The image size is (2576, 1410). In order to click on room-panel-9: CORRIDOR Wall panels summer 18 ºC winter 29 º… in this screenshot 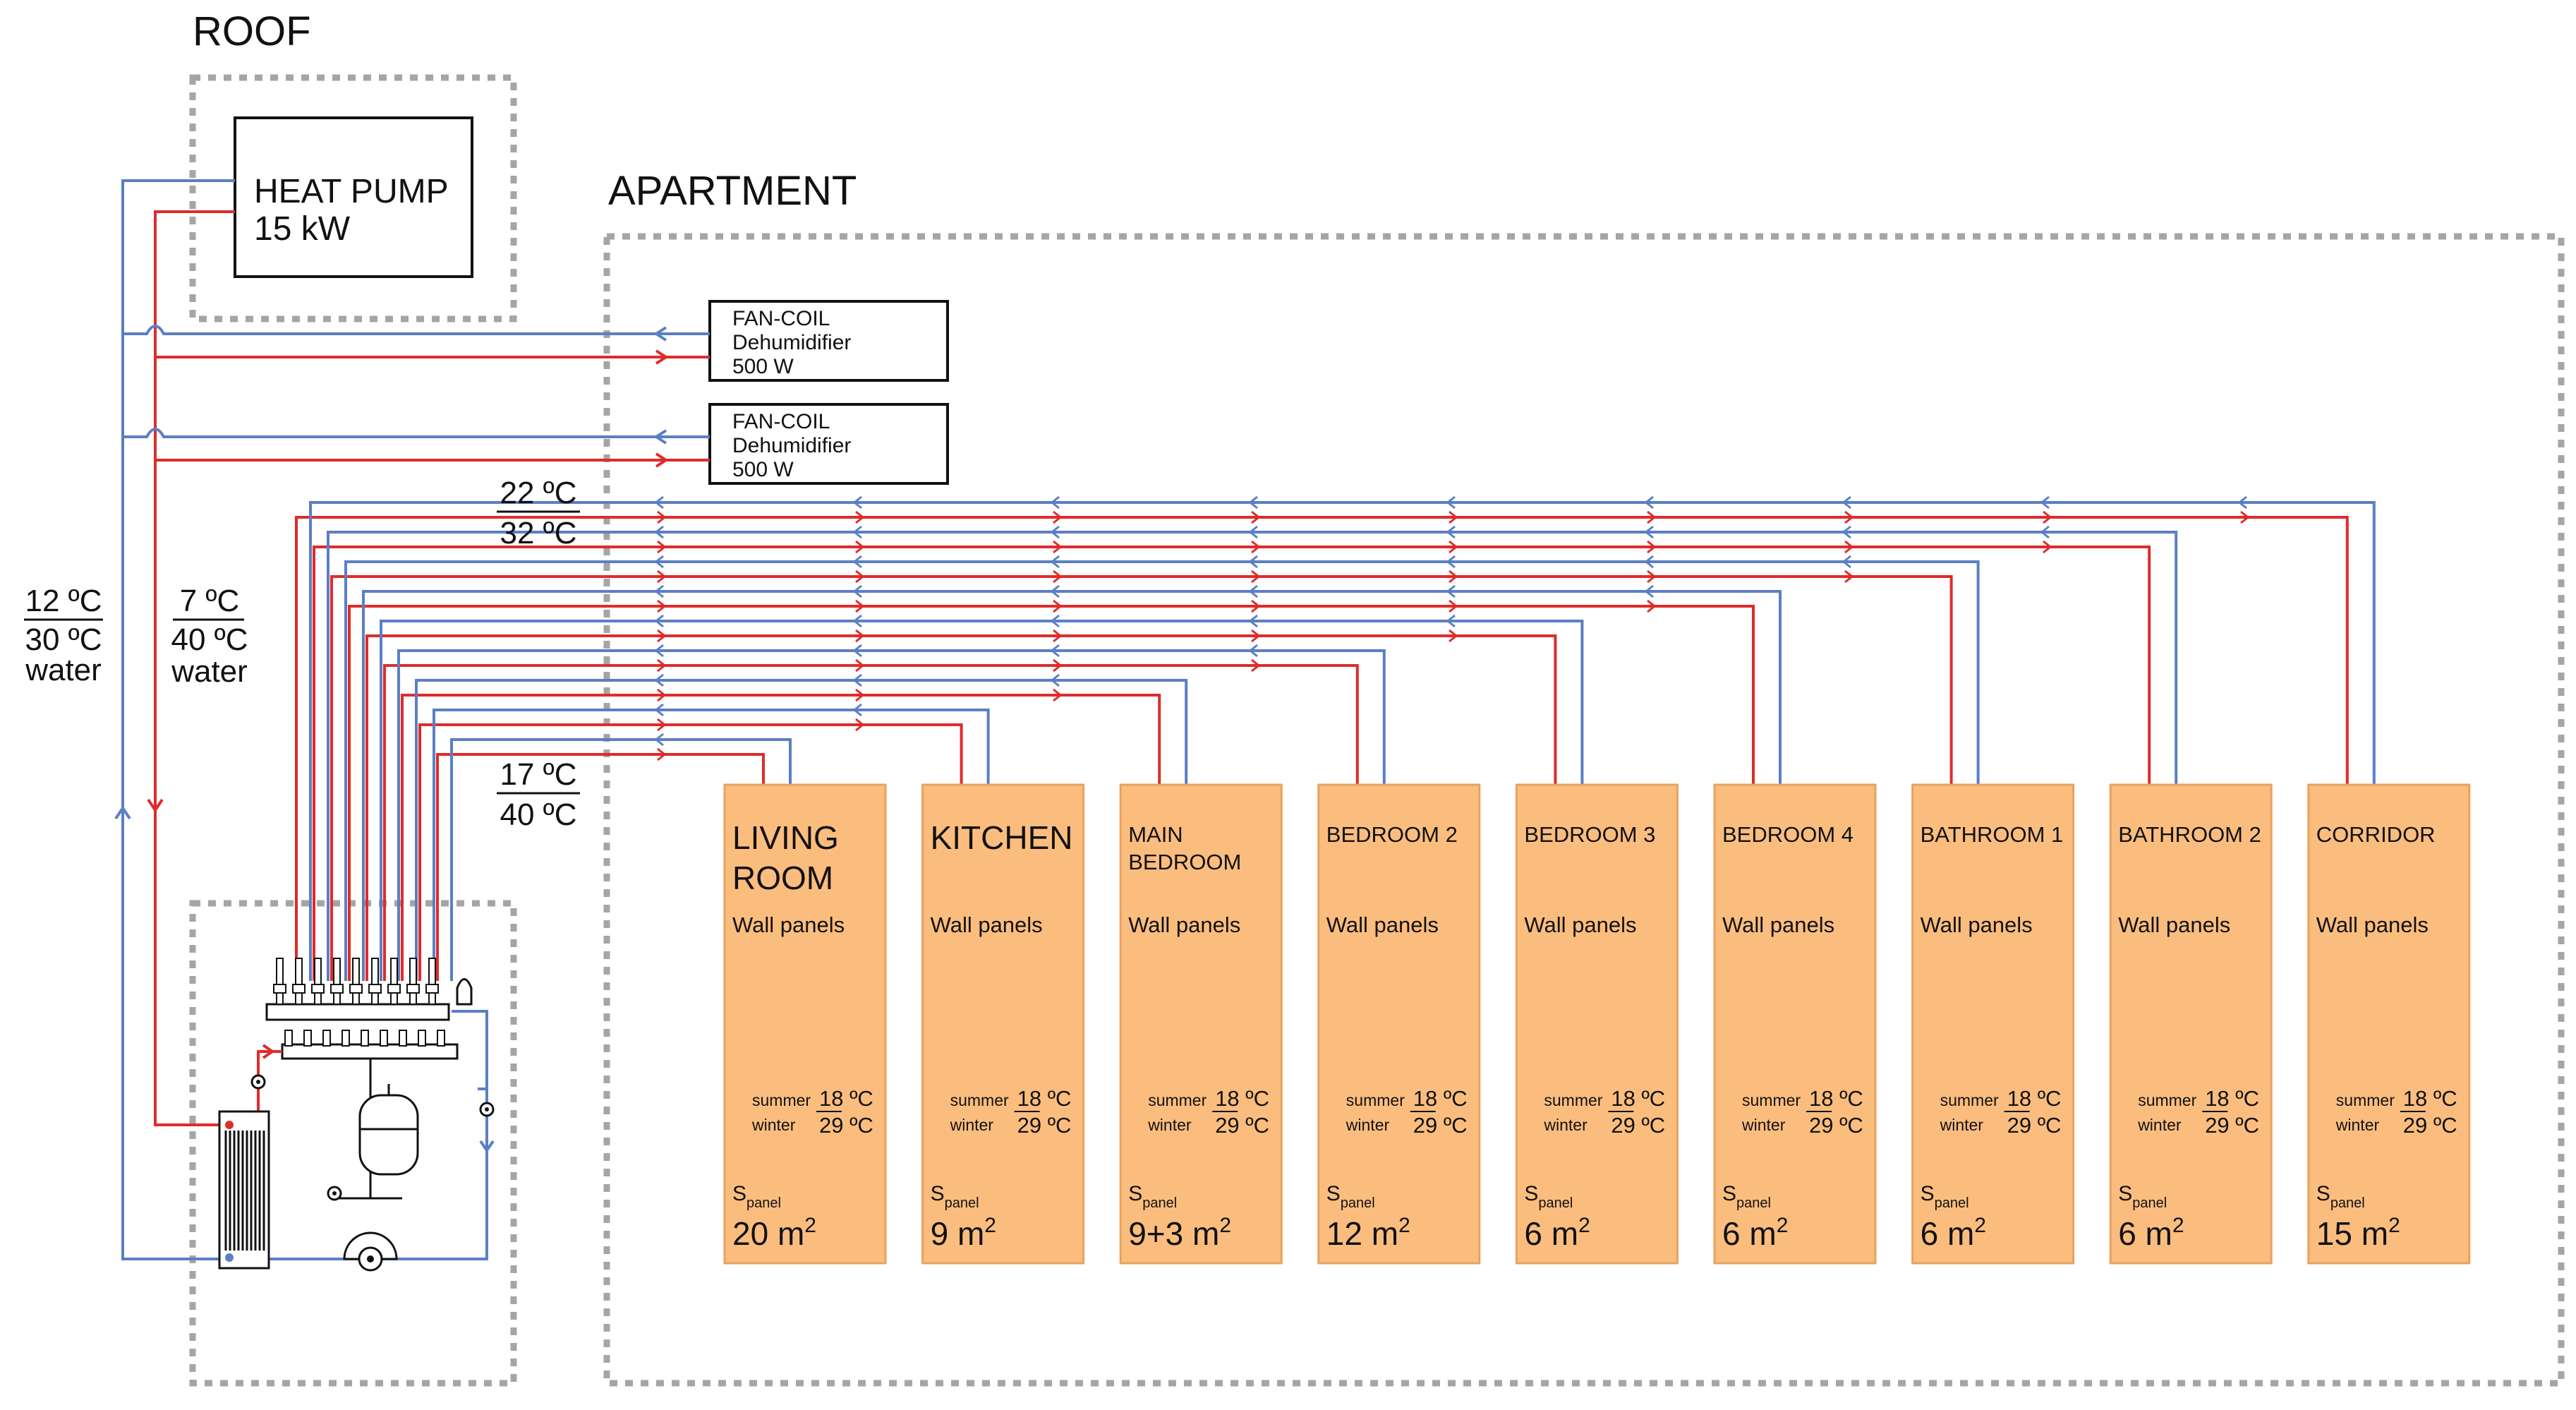, I will do `click(2389, 1024)`.